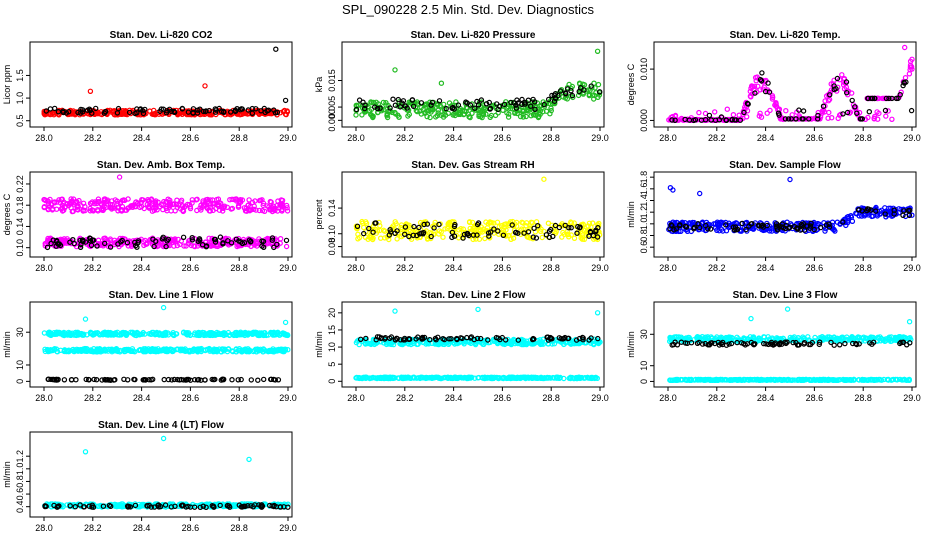  I want to click on y-tick-label: 0.015, so click(332, 80).